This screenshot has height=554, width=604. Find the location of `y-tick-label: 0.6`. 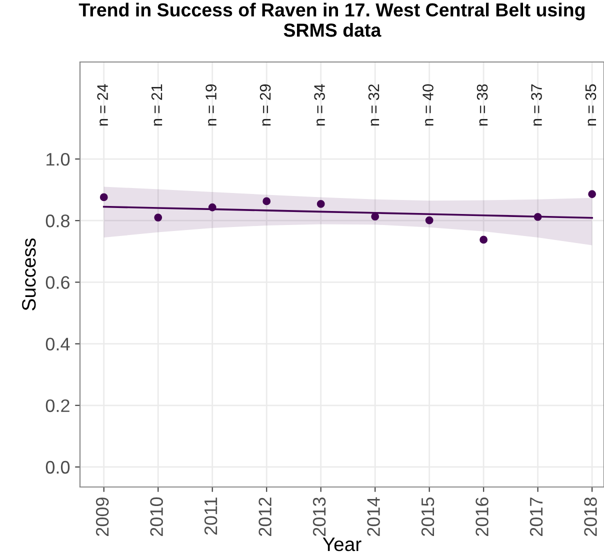

y-tick-label: 0.6 is located at coordinates (58, 282).